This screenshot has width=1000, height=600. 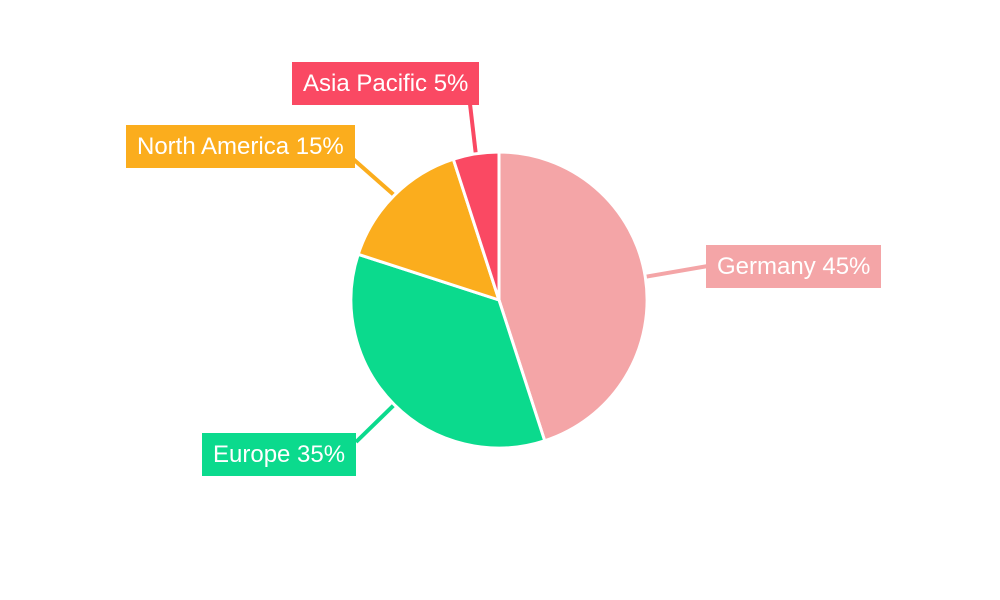 What do you see at coordinates (794, 266) in the screenshot?
I see `label-germany: Germany 45%` at bounding box center [794, 266].